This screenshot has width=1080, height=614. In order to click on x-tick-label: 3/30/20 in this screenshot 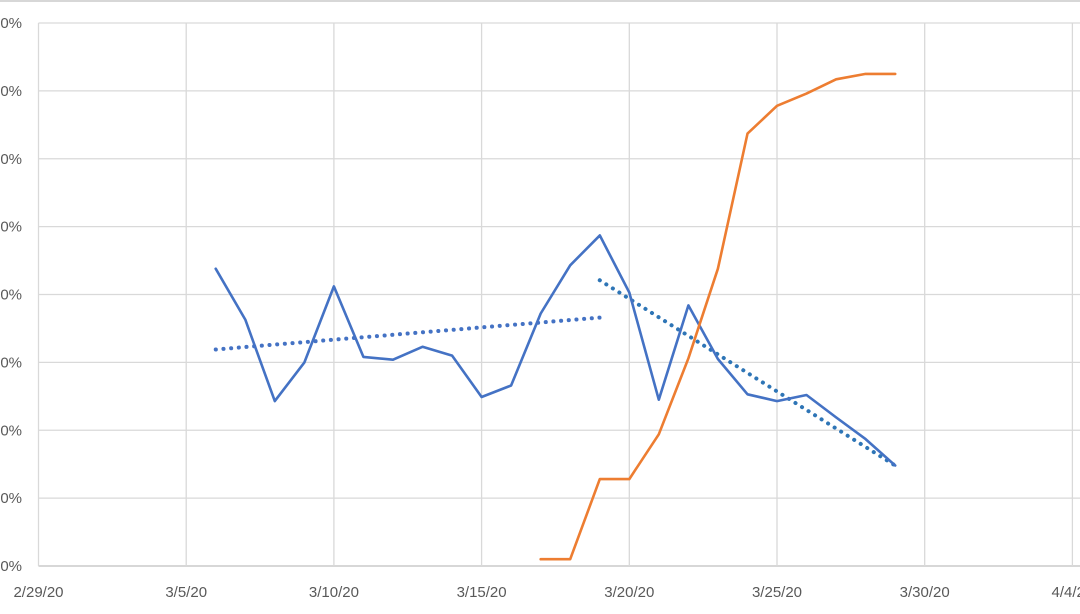, I will do `click(925, 592)`.